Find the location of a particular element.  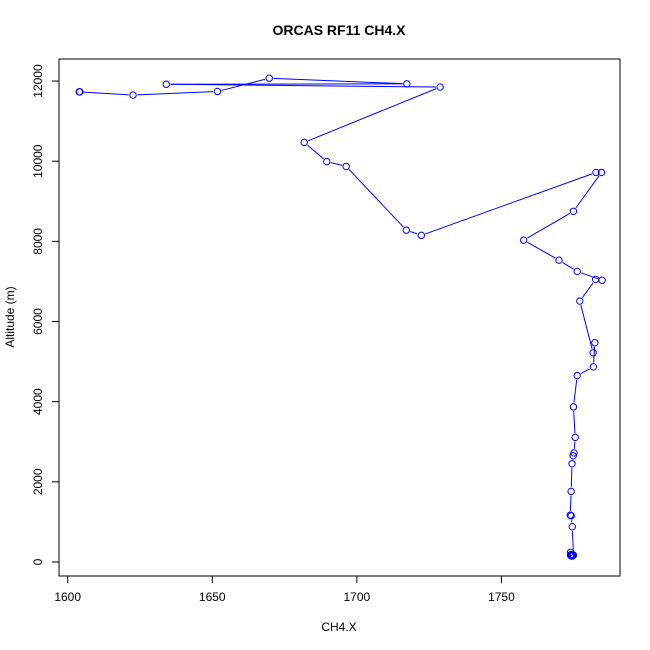

x-tick-label: 1700 is located at coordinates (356, 597).